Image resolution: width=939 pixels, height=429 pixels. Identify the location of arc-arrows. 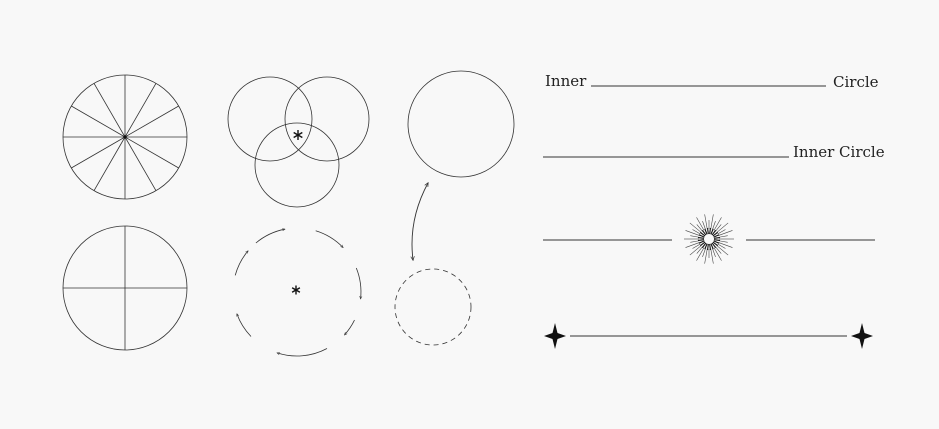
(297, 293).